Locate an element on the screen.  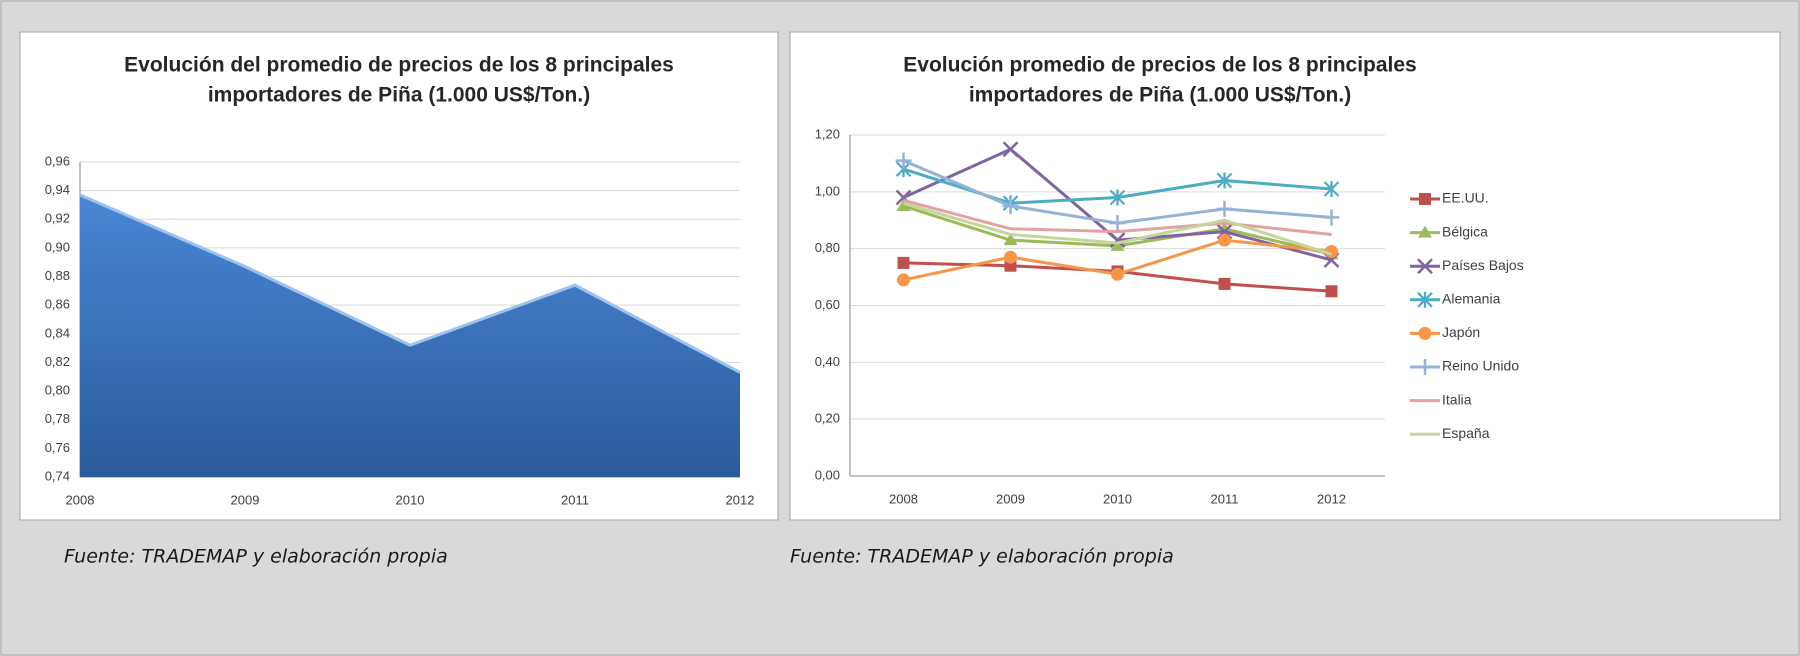
y-tick-label: 0,88 is located at coordinates (57, 275).